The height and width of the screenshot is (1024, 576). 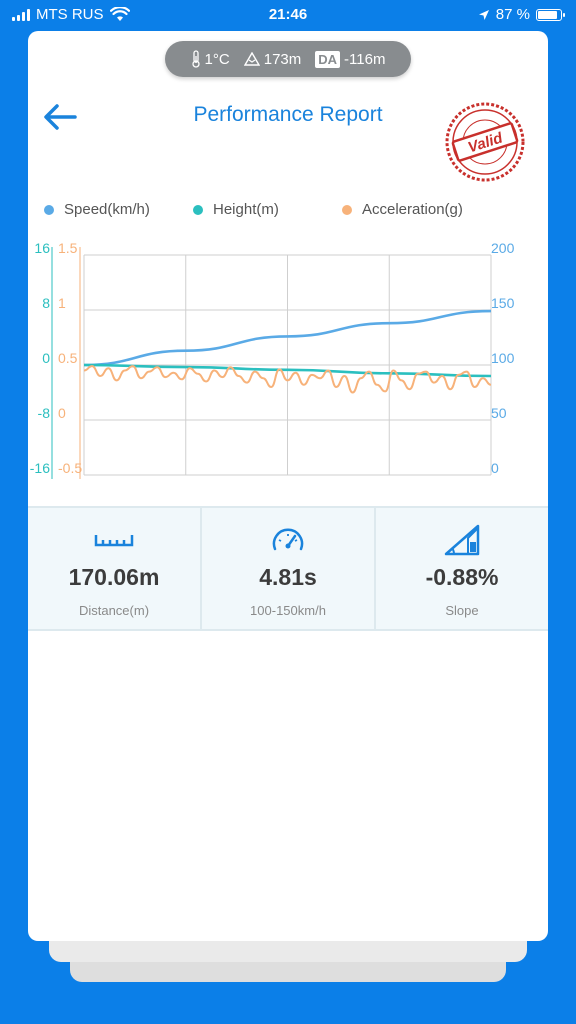 What do you see at coordinates (288, 610) in the screenshot?
I see `acceleration-time-label: 100-150km/h` at bounding box center [288, 610].